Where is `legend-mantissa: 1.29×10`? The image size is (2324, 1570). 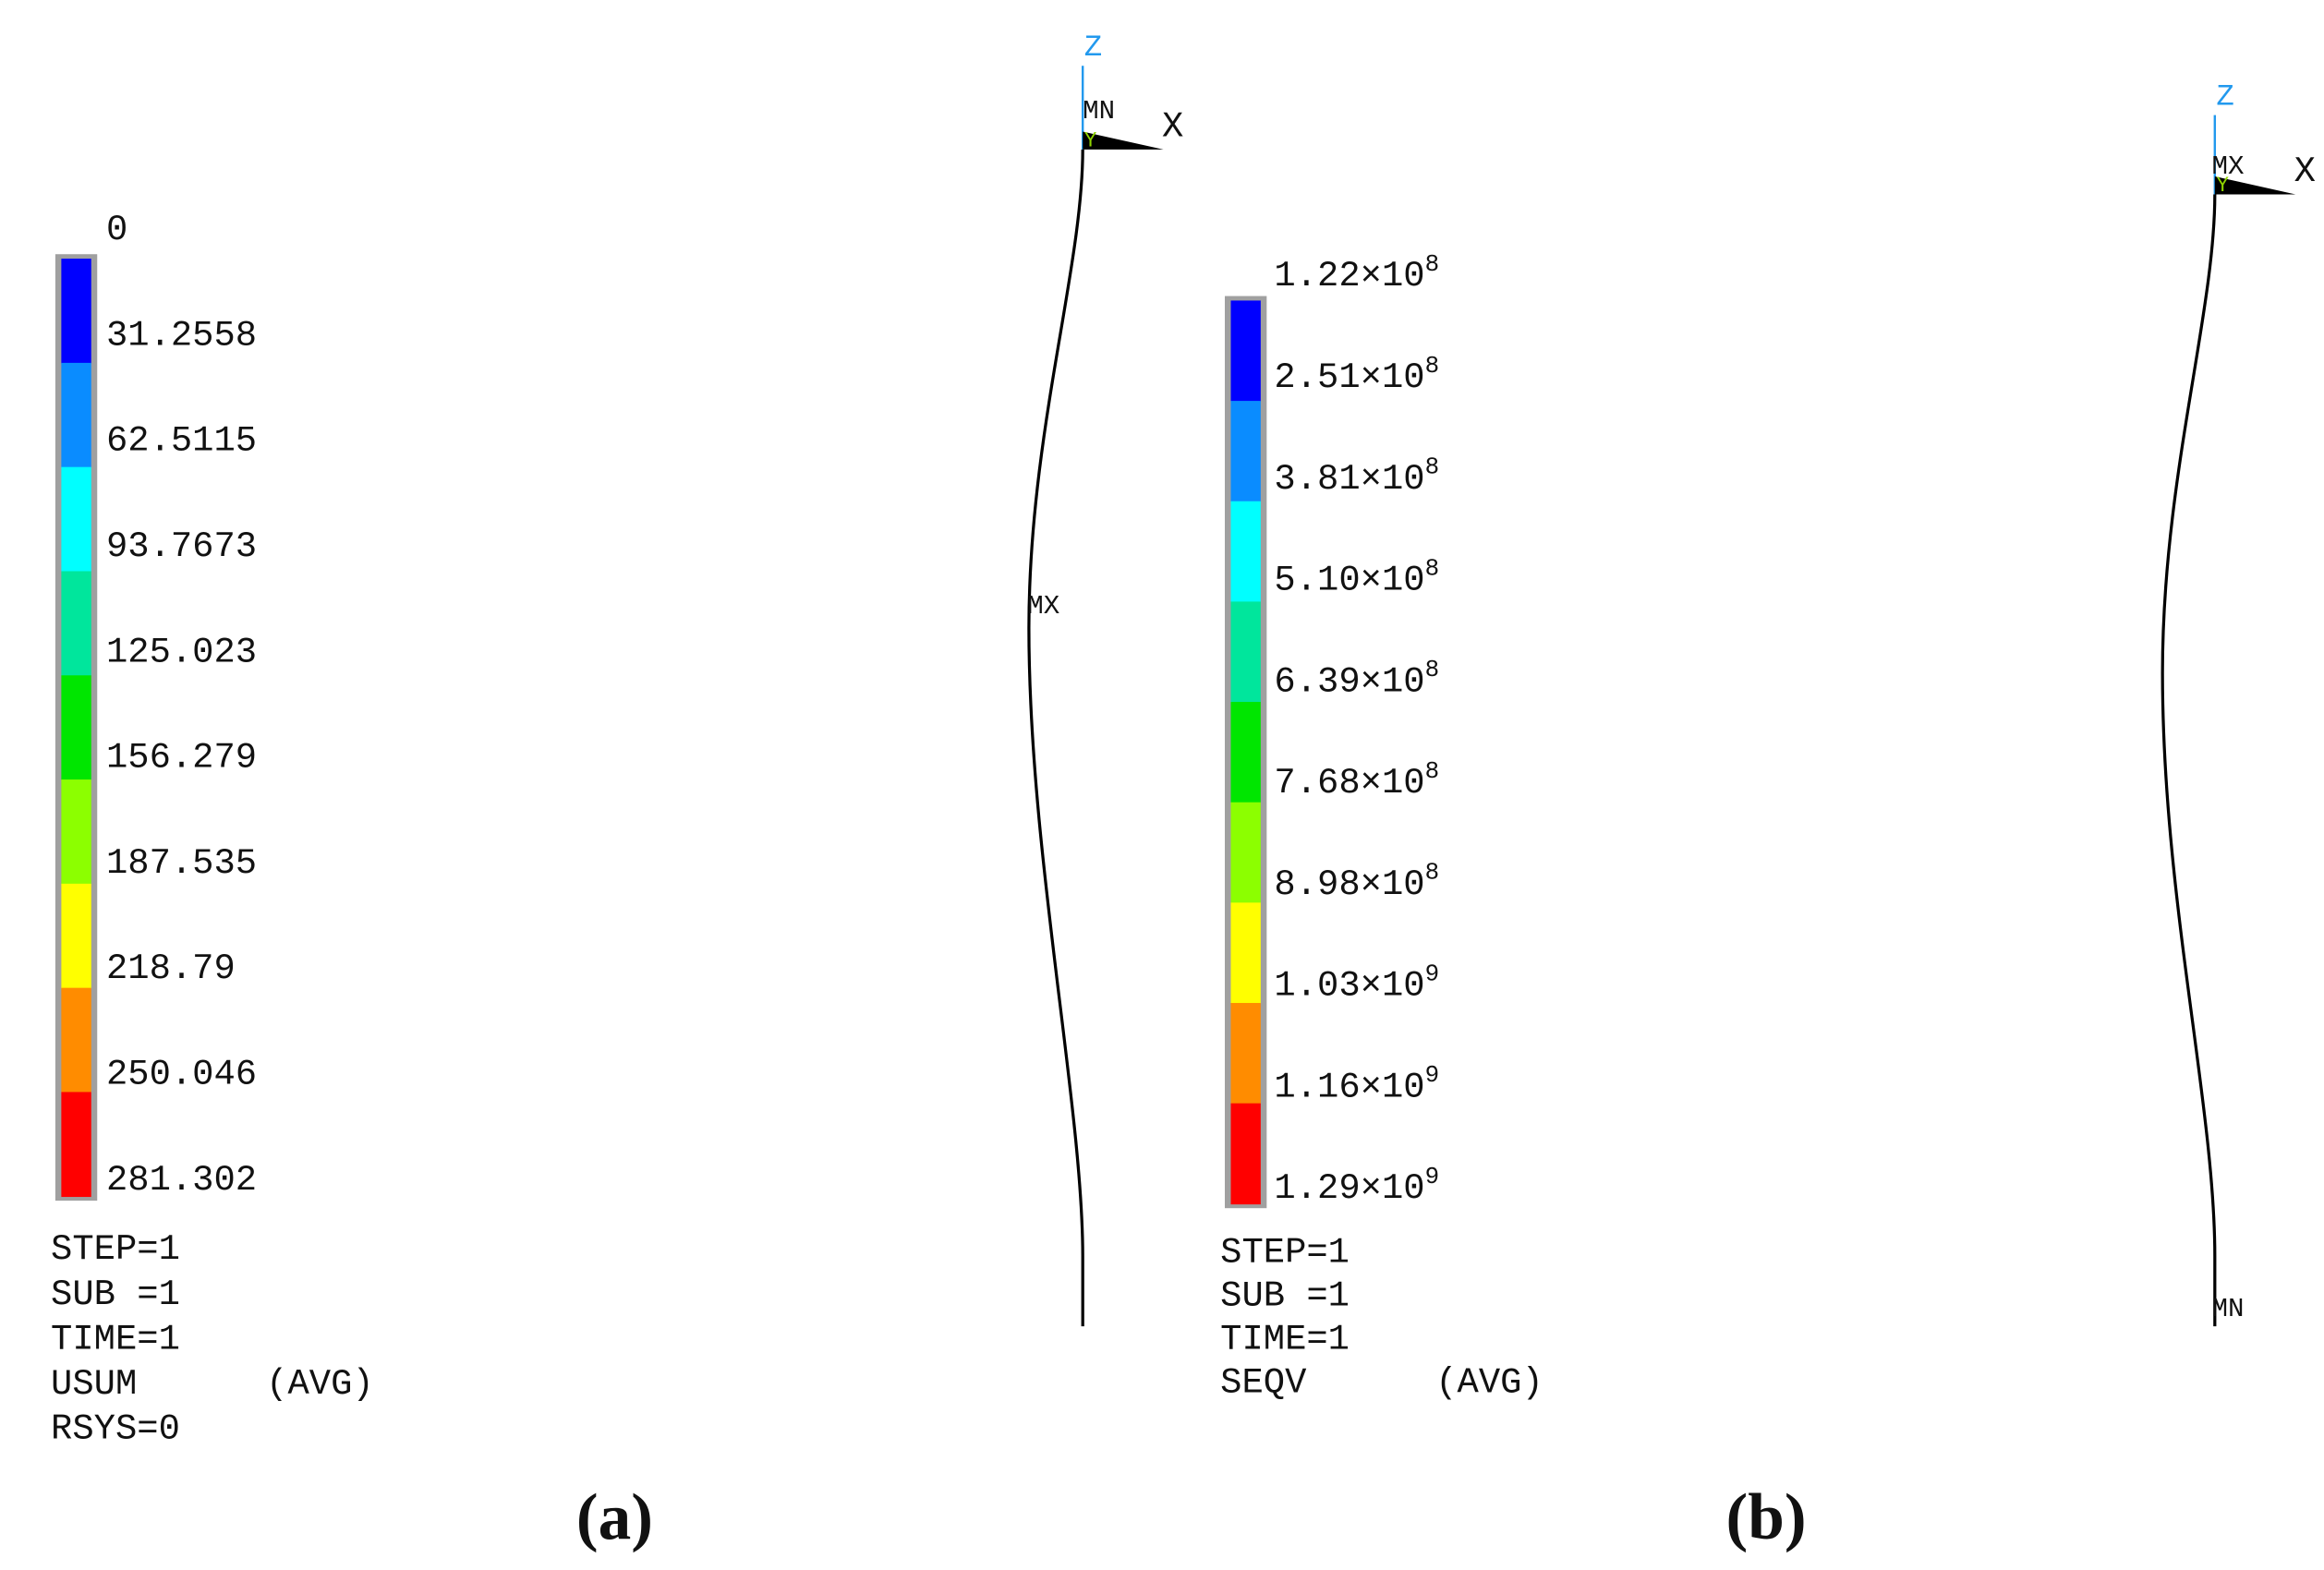
legend-mantissa: 1.29×10 is located at coordinates (1349, 1188).